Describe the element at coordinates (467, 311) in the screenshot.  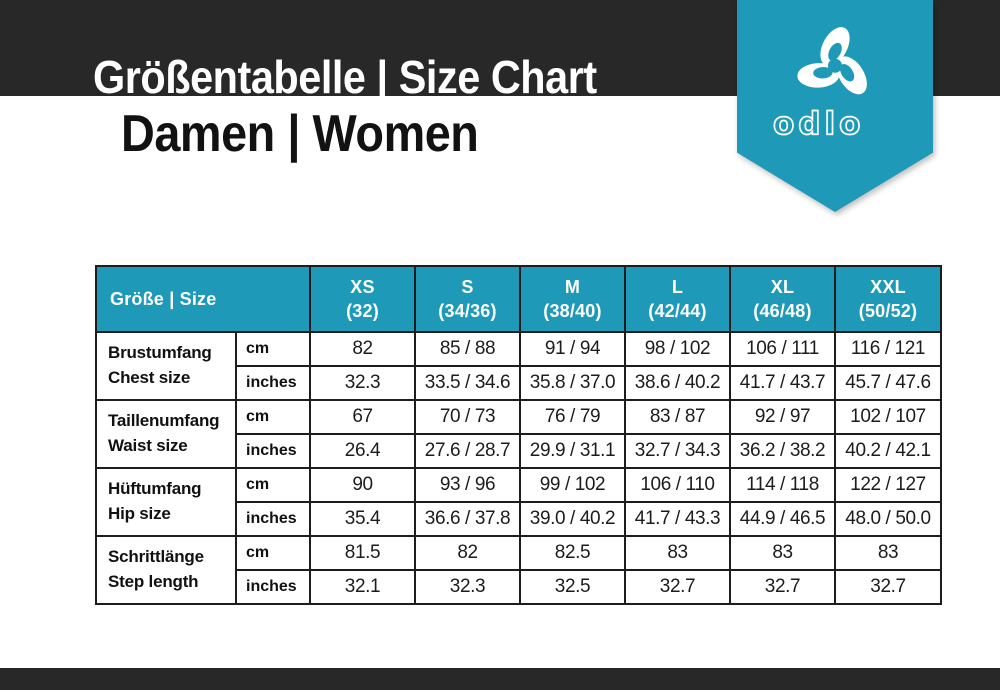
I see `size-range: (34/36)` at that location.